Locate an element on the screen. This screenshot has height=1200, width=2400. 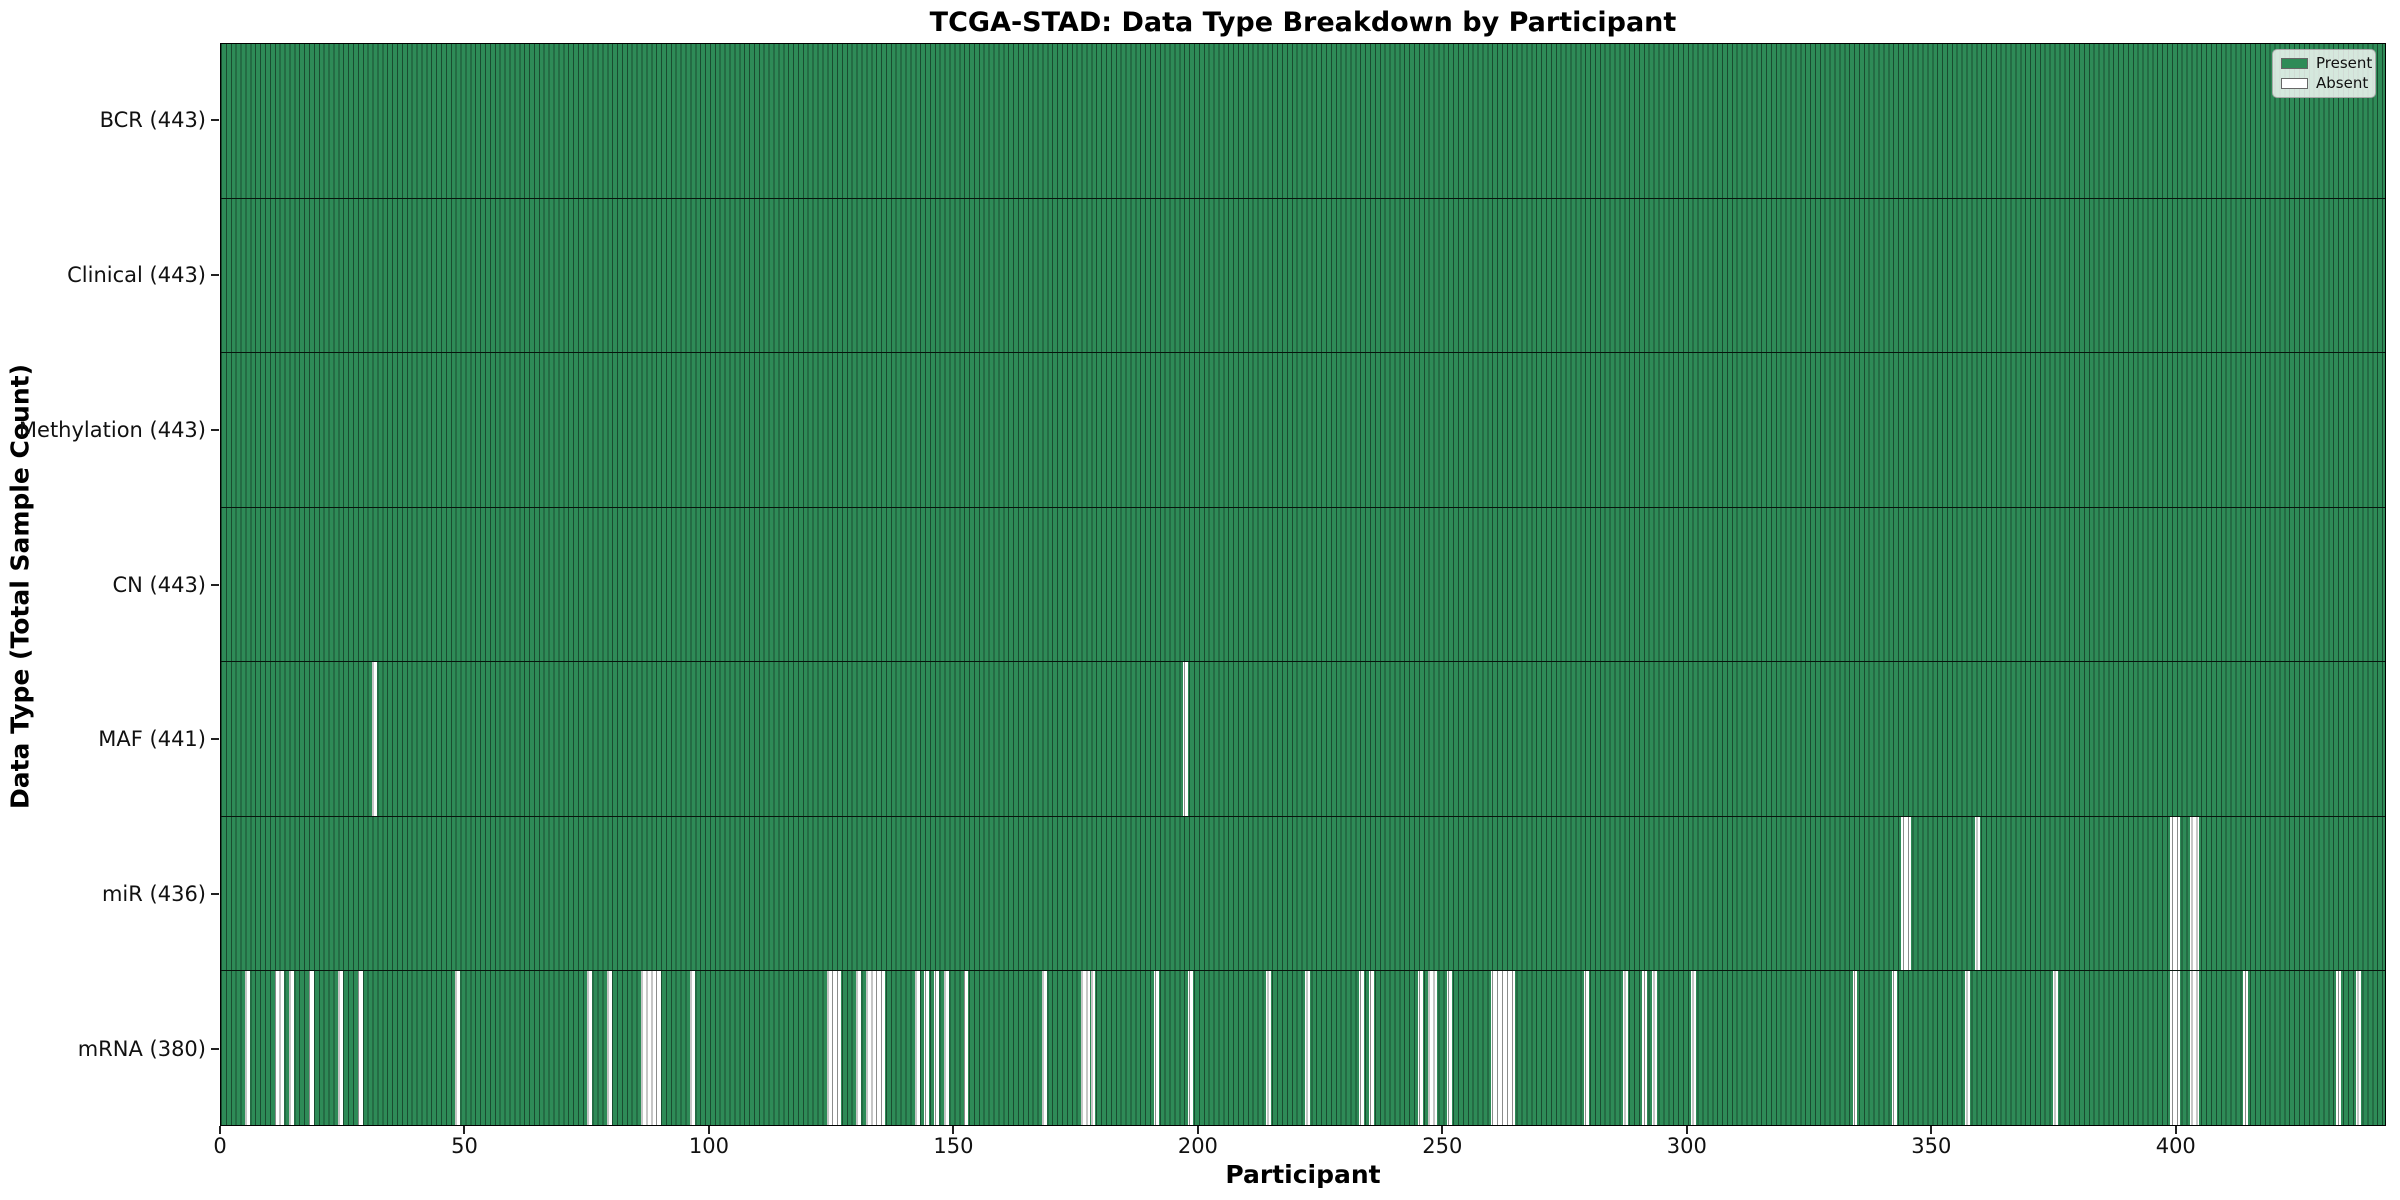
x-tick-label: 300 is located at coordinates (1686, 1146).